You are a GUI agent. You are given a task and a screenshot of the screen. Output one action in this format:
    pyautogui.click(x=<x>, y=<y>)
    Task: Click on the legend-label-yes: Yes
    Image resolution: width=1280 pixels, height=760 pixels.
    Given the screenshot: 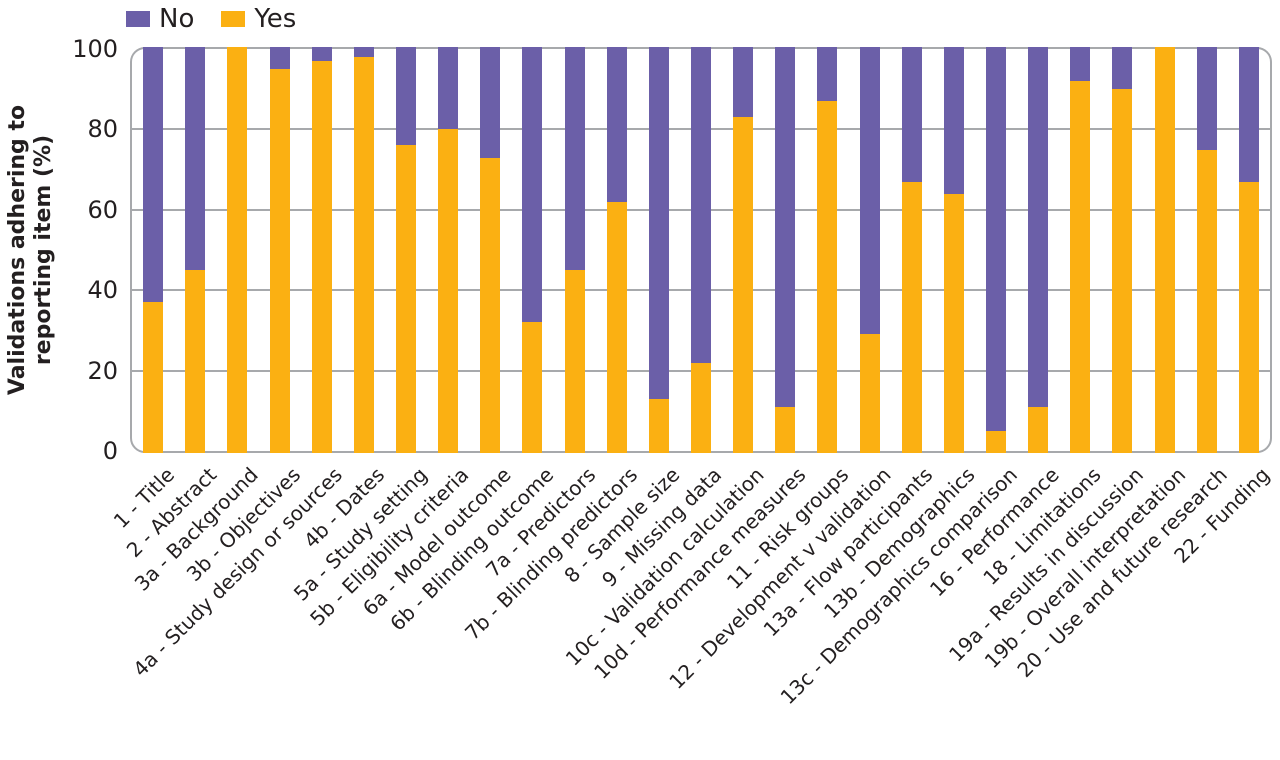 What is the action you would take?
    pyautogui.click(x=275, y=19)
    